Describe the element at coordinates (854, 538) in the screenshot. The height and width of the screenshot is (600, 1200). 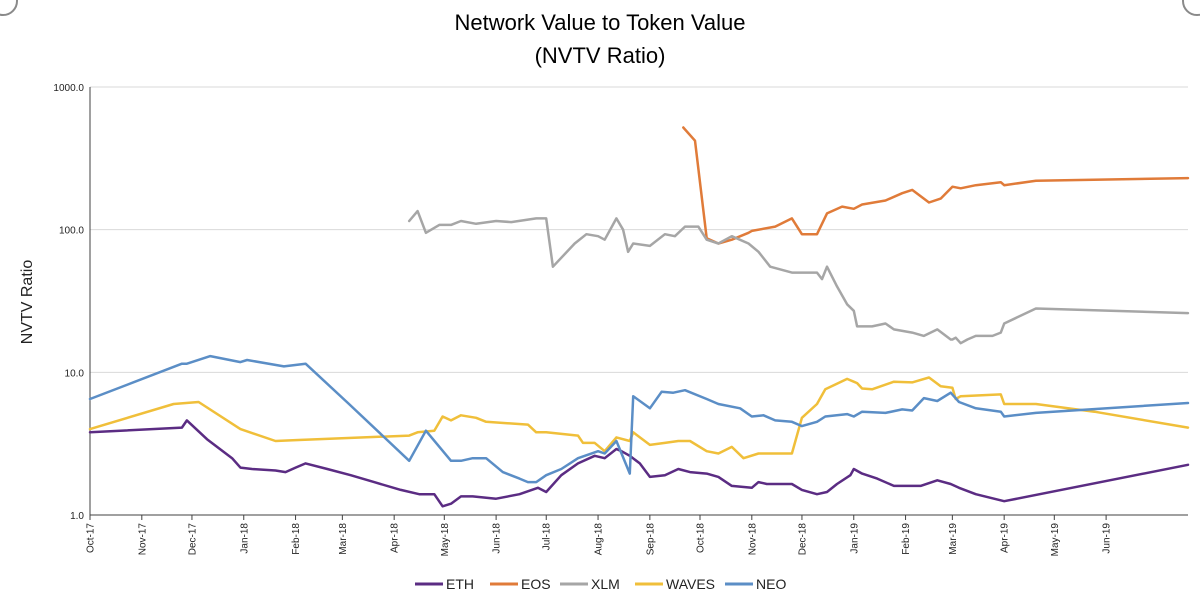
I see `x-tick-label: Jan-19` at that location.